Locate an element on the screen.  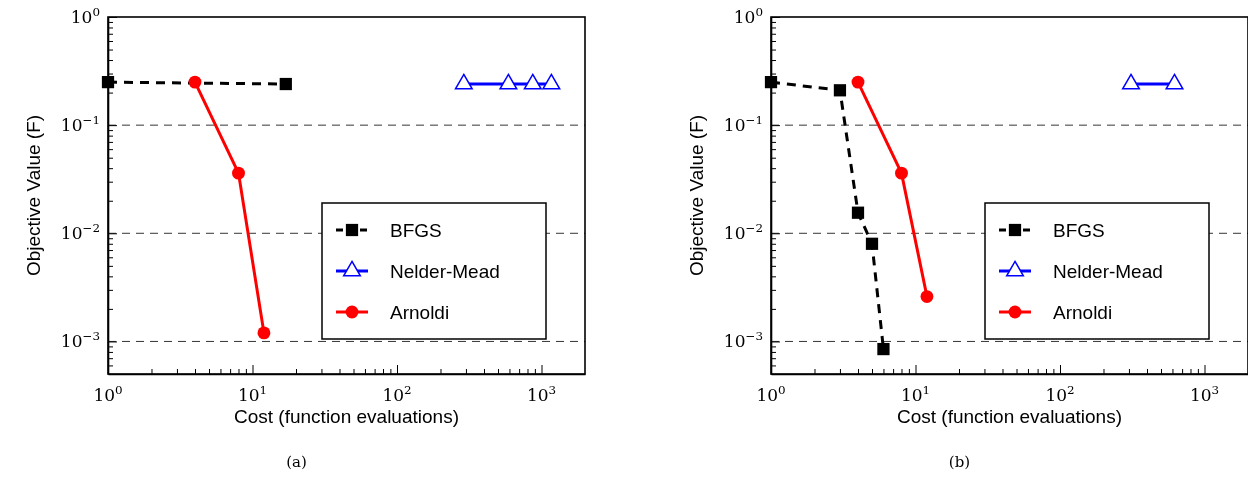
text: (b) is located at coordinates (959, 462).